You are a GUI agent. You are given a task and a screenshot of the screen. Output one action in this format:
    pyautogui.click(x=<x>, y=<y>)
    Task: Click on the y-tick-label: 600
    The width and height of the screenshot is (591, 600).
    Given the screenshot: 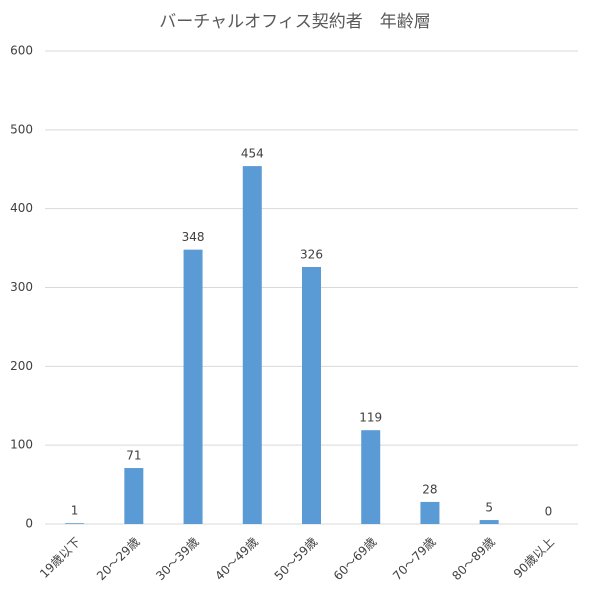 What is the action you would take?
    pyautogui.click(x=21, y=51)
    